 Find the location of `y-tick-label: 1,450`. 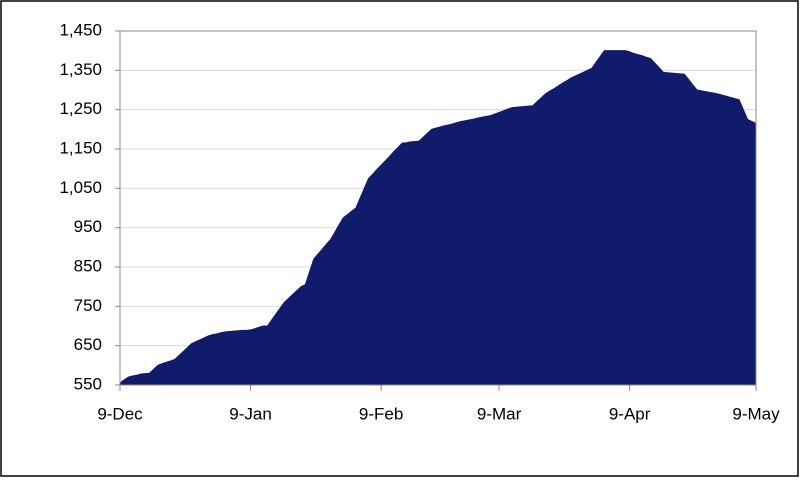

y-tick-label: 1,450 is located at coordinates (80, 29).